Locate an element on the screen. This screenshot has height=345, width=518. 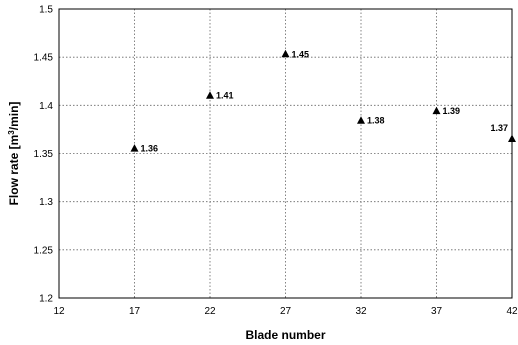
x-axis-ticks: 12 17 22 27 32 37 42 is located at coordinates (285, 311).